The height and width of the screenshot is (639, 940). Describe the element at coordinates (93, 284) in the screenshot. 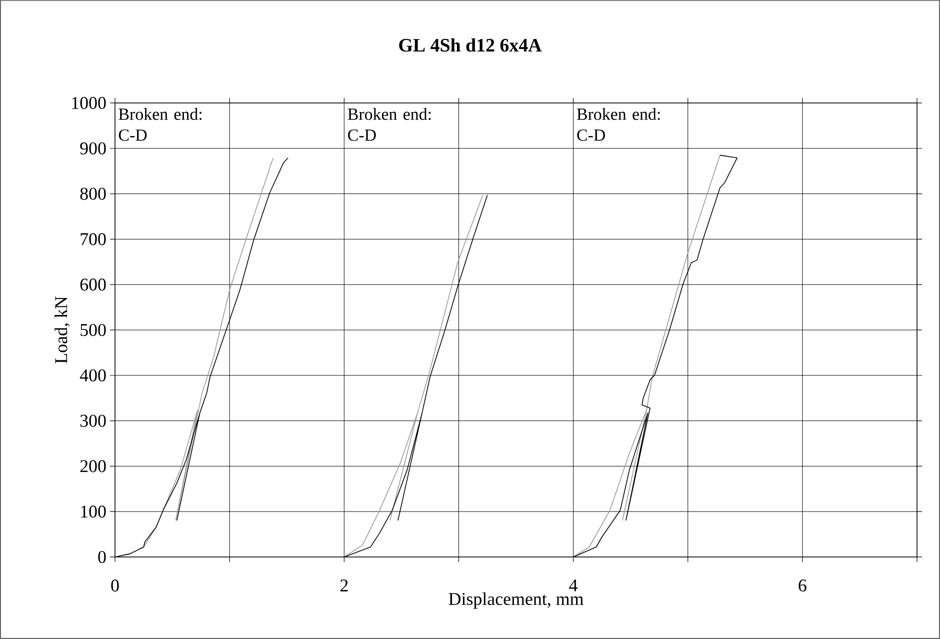

I see `y-tick-label: 600` at that location.